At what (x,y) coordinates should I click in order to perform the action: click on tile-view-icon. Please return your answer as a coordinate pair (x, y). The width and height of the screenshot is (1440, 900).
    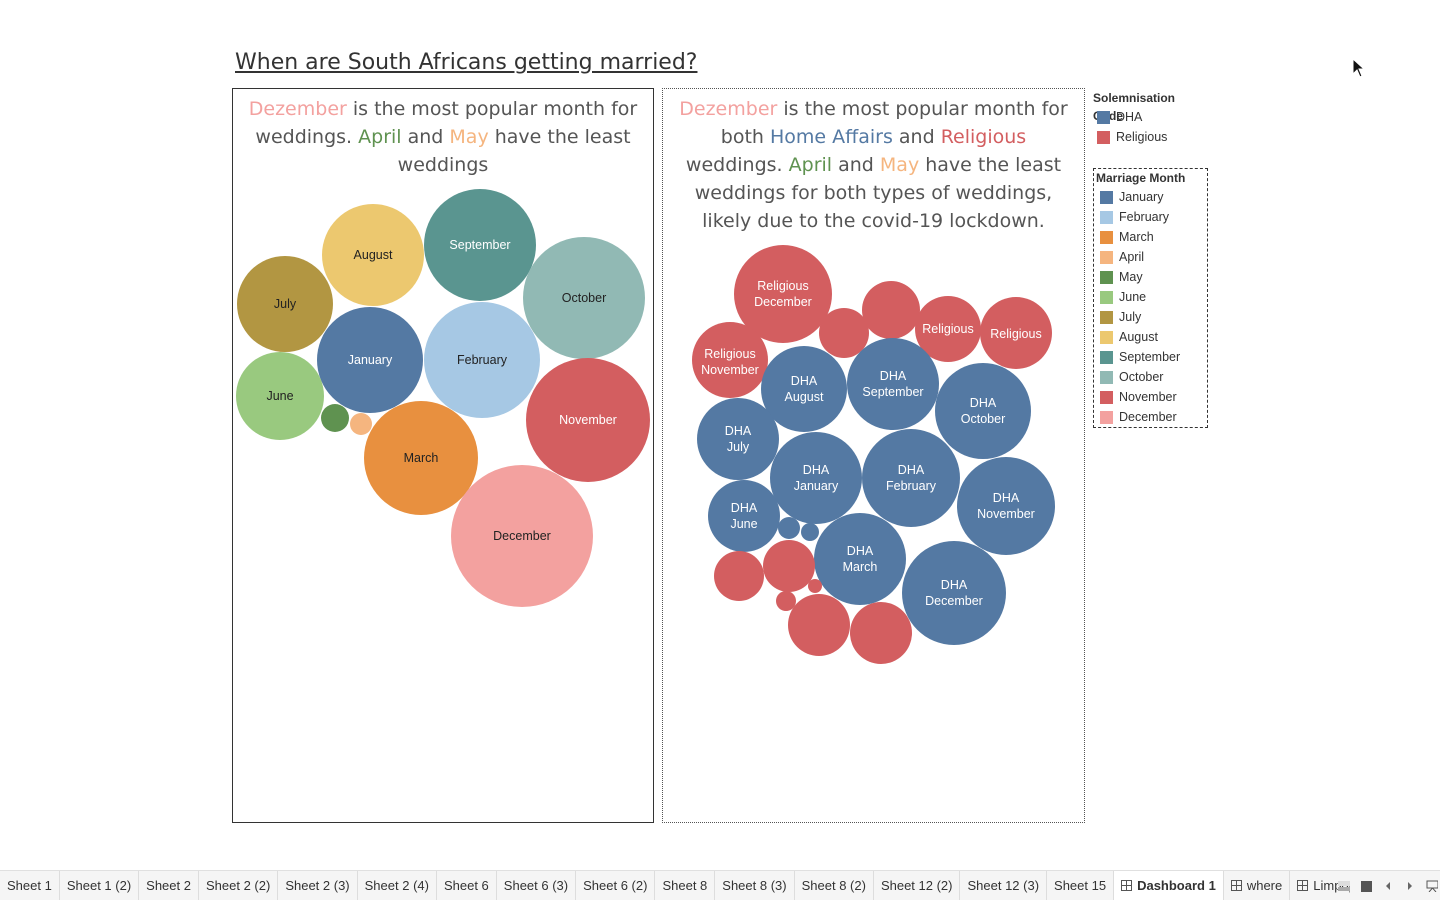
    Looking at the image, I should click on (1366, 886).